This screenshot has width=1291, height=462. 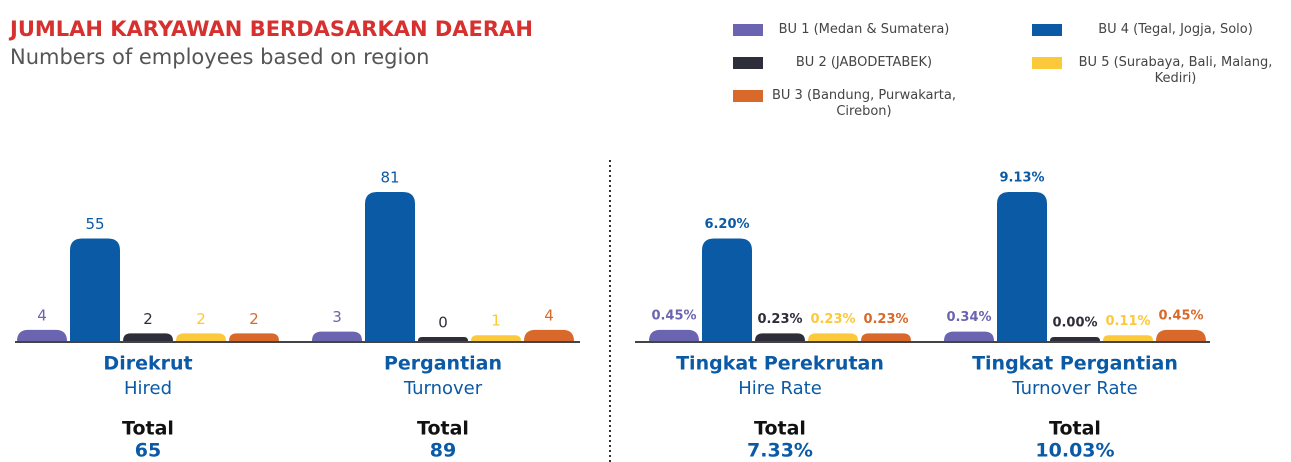 What do you see at coordinates (1074, 388) in the screenshot?
I see `category-subtitle: Turnover Rate` at bounding box center [1074, 388].